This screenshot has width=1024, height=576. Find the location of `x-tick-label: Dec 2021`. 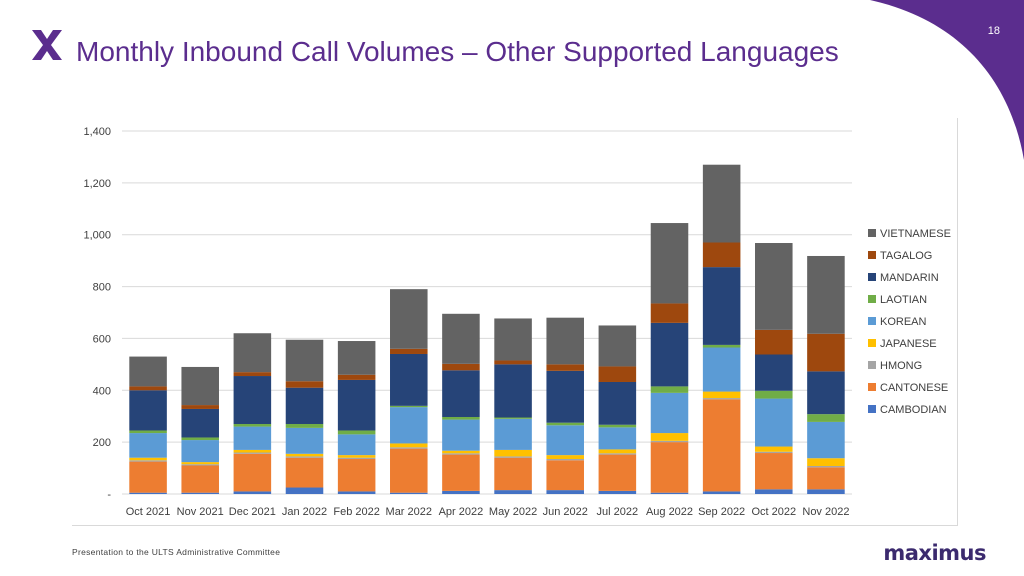

x-tick-label: Dec 2021 is located at coordinates (252, 512).